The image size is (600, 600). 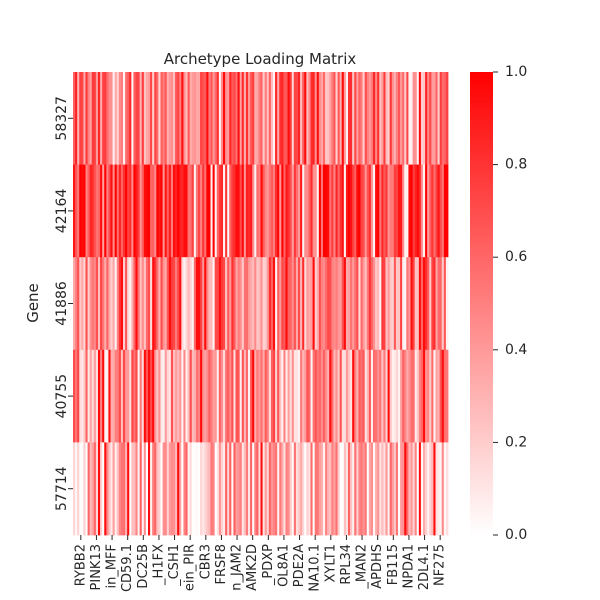 I want to click on x-tick-label: _MAN2, so click(x=362, y=567).